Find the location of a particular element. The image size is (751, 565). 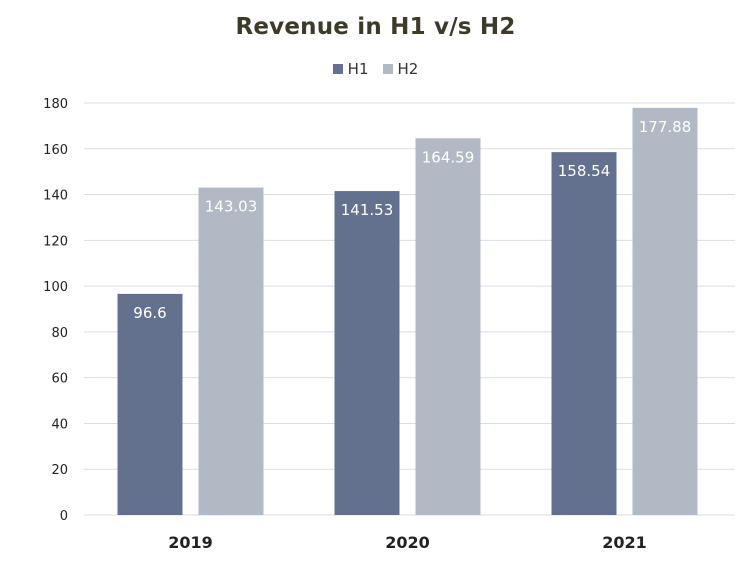

legend-swatch-h1 is located at coordinates (337, 69).